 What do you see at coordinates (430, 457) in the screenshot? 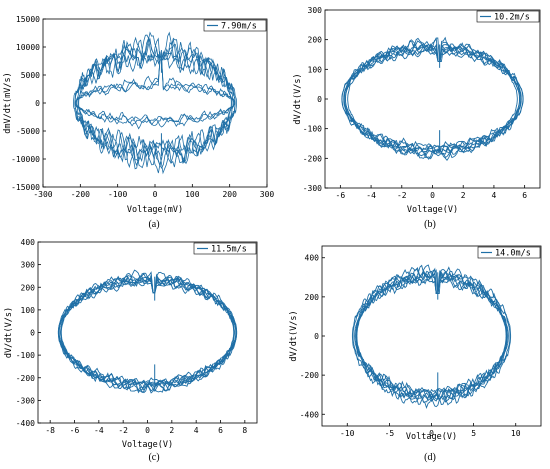
I see `panel-caption: (d)` at bounding box center [430, 457].